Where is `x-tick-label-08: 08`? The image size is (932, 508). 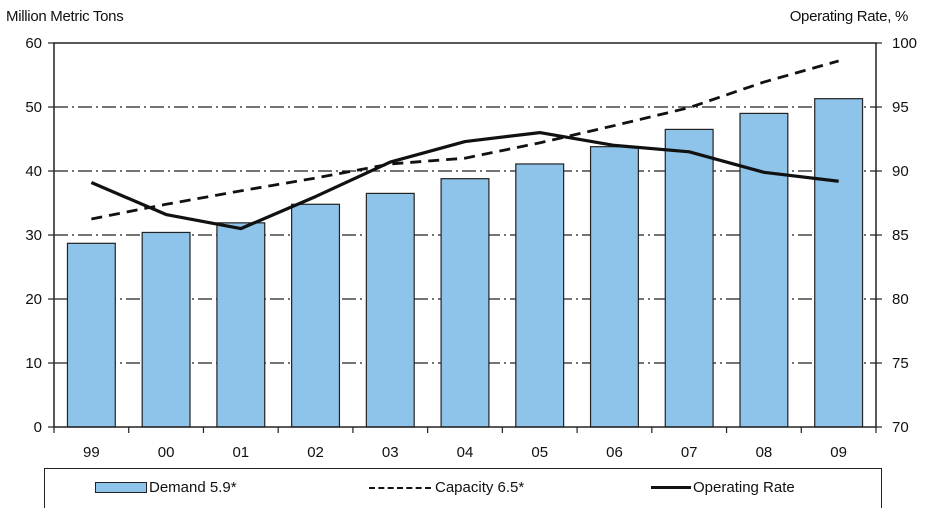 x-tick-label-08: 08 is located at coordinates (764, 452).